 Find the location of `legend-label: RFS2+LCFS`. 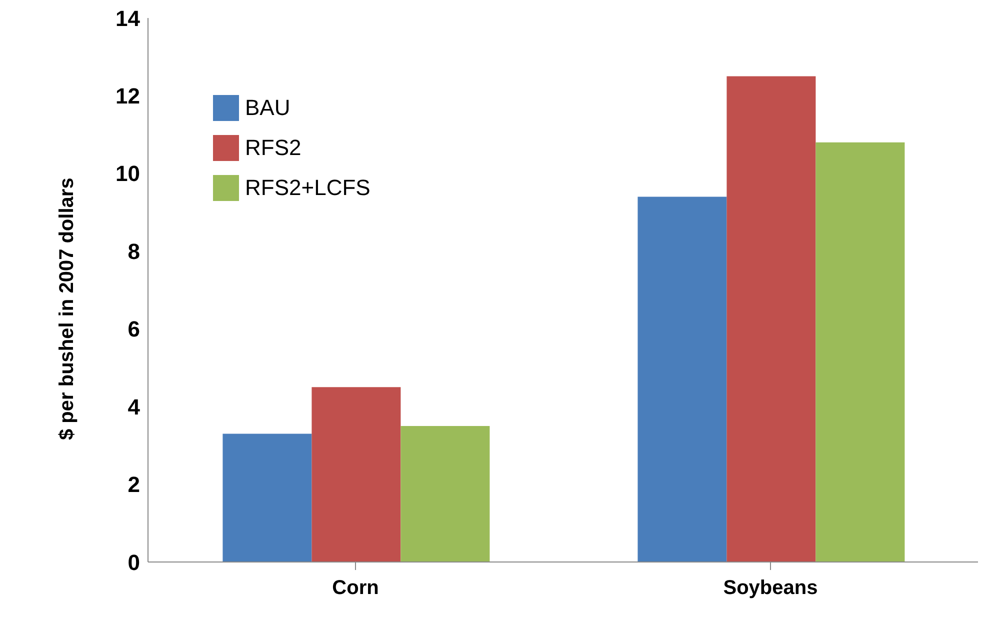

legend-label: RFS2+LCFS is located at coordinates (307, 188).